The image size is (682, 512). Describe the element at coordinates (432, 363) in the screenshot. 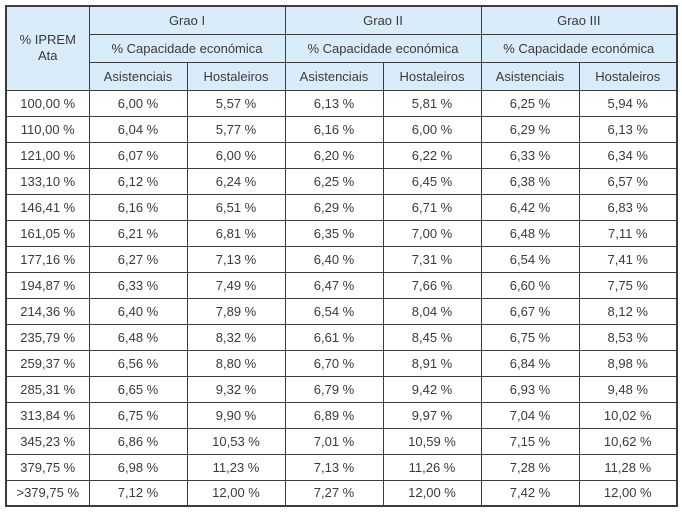

I see `rate-value-cell: 8,91 %` at that location.